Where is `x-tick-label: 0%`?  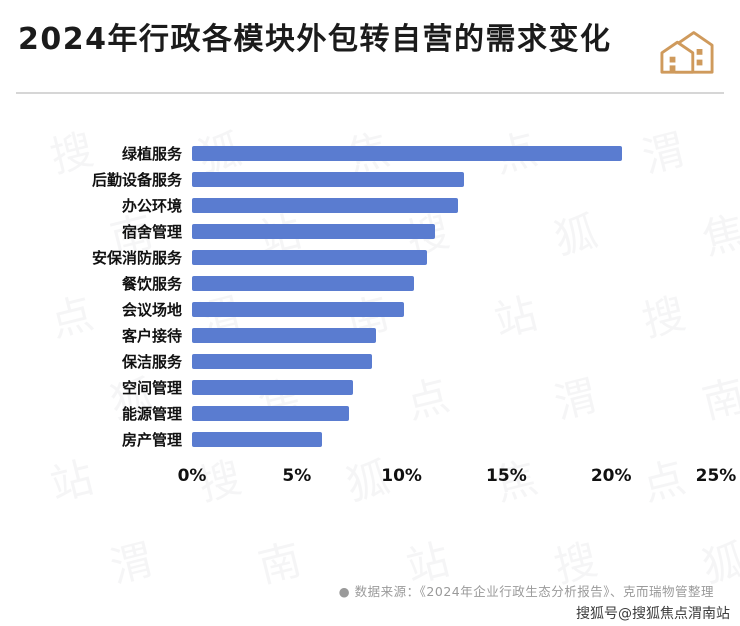
x-tick-label: 0% is located at coordinates (192, 476).